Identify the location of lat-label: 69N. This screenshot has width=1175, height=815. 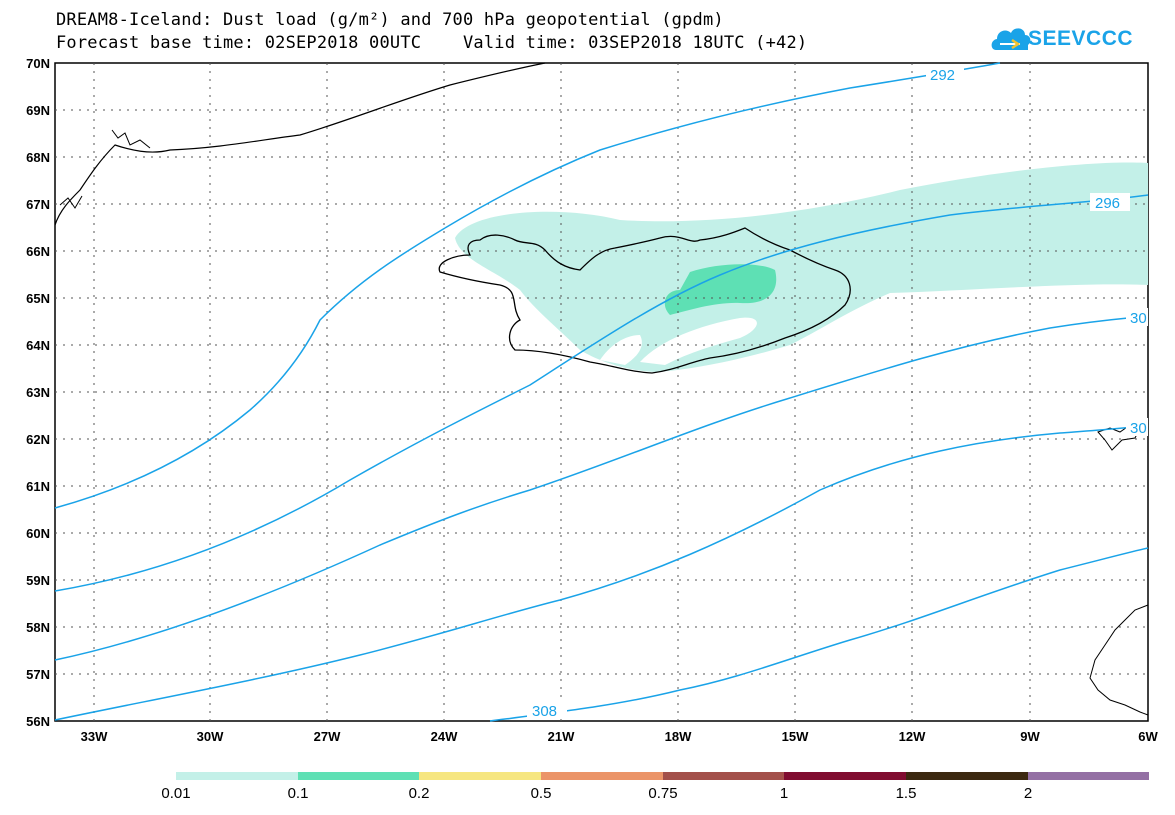
(38, 110).